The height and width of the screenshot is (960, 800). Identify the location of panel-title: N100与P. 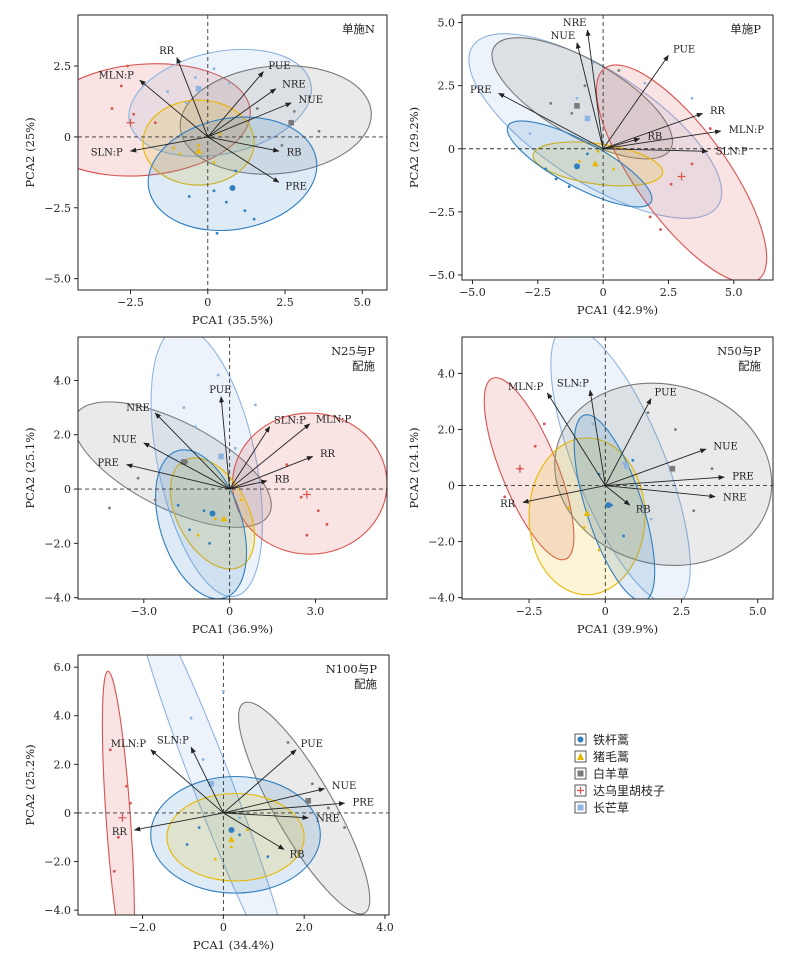
(352, 669).